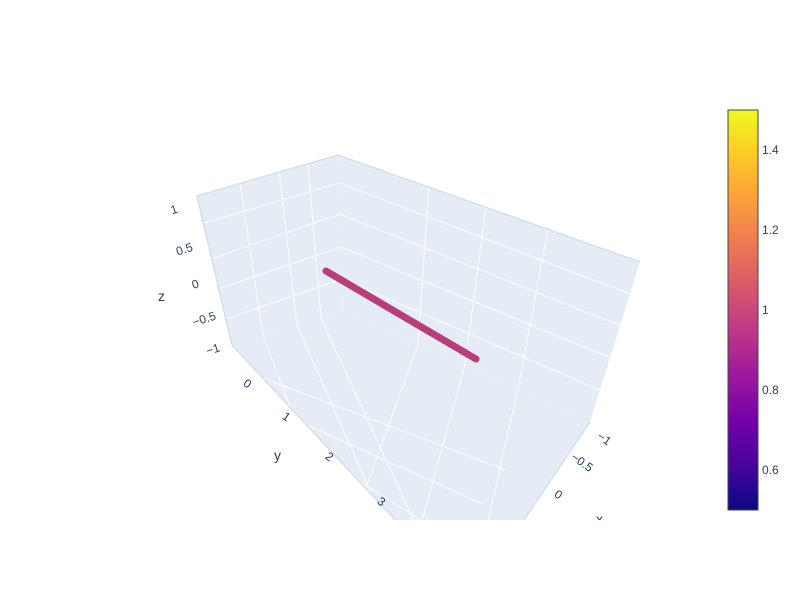  I want to click on bottom-mask, so click(360, 560).